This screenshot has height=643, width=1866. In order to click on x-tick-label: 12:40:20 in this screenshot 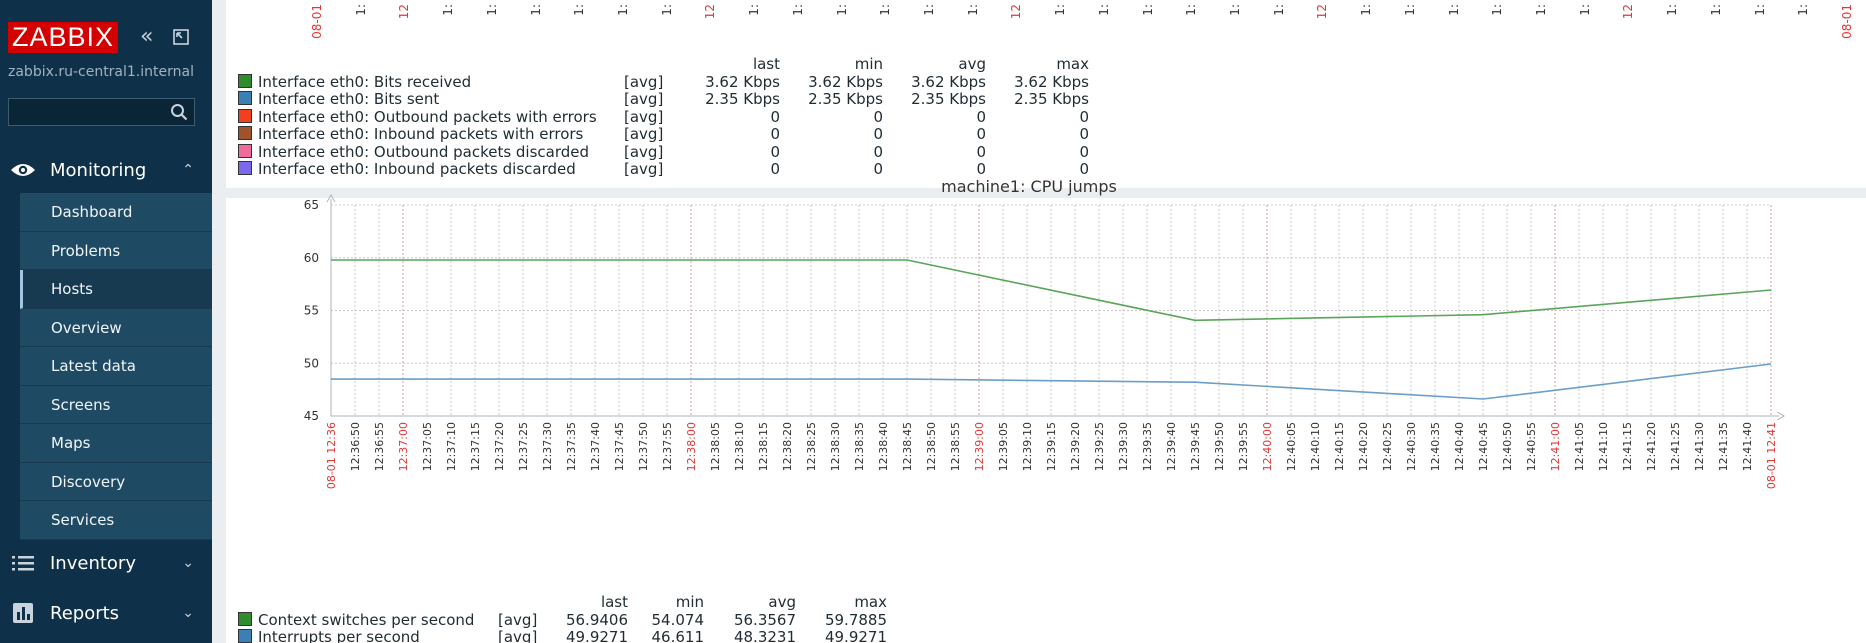, I will do `click(1363, 446)`.